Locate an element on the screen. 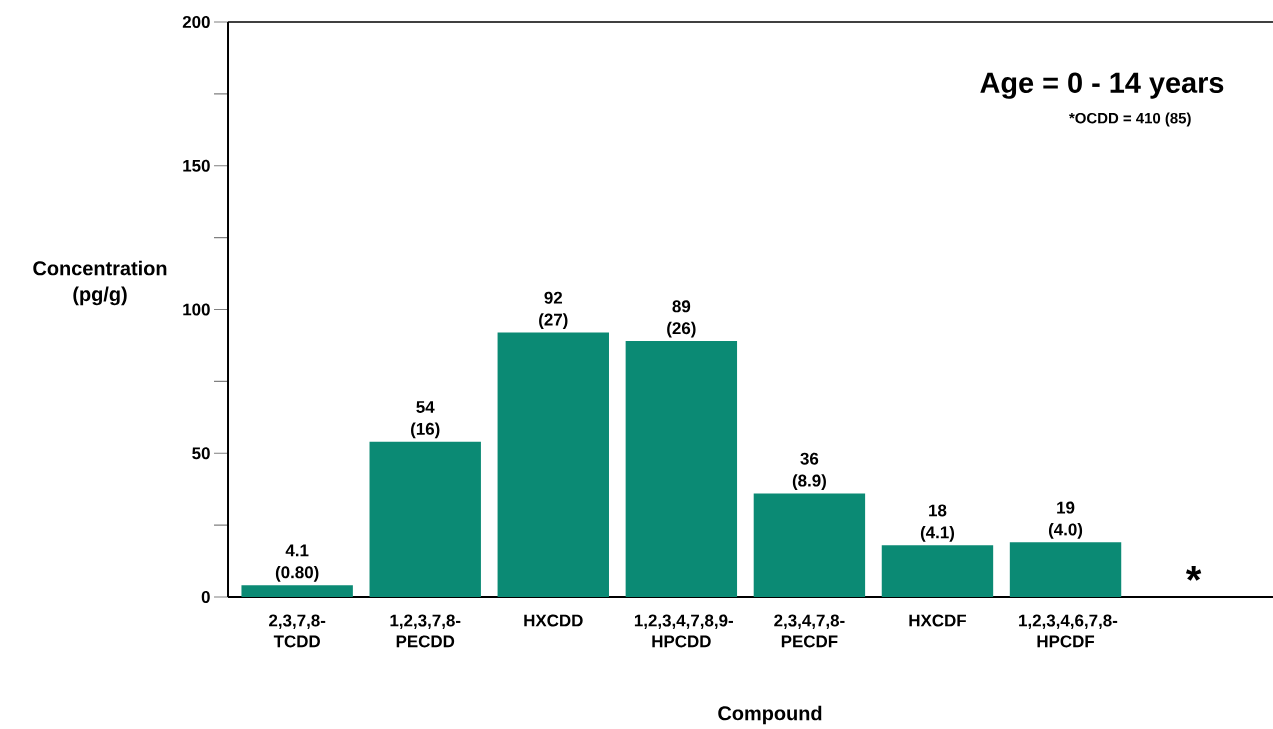 This screenshot has width=1273, height=729. x-tick-label: 1,2,3,4,6,7,8-HPCDF is located at coordinates (1068, 631).